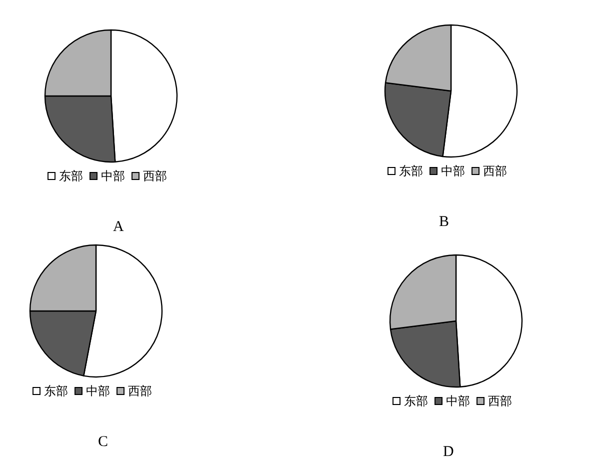  What do you see at coordinates (103, 442) in the screenshot?
I see `text: C` at bounding box center [103, 442].